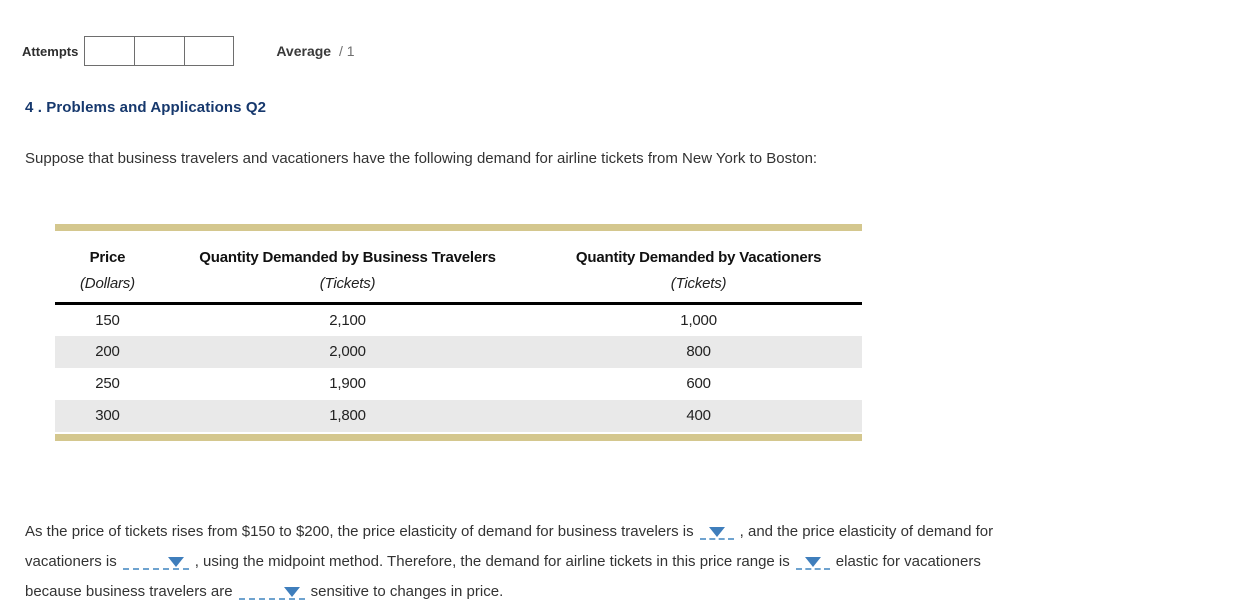 The image size is (1236, 612). What do you see at coordinates (155, 561) in the screenshot?
I see `dropdown-vacationer-elasticity` at bounding box center [155, 561].